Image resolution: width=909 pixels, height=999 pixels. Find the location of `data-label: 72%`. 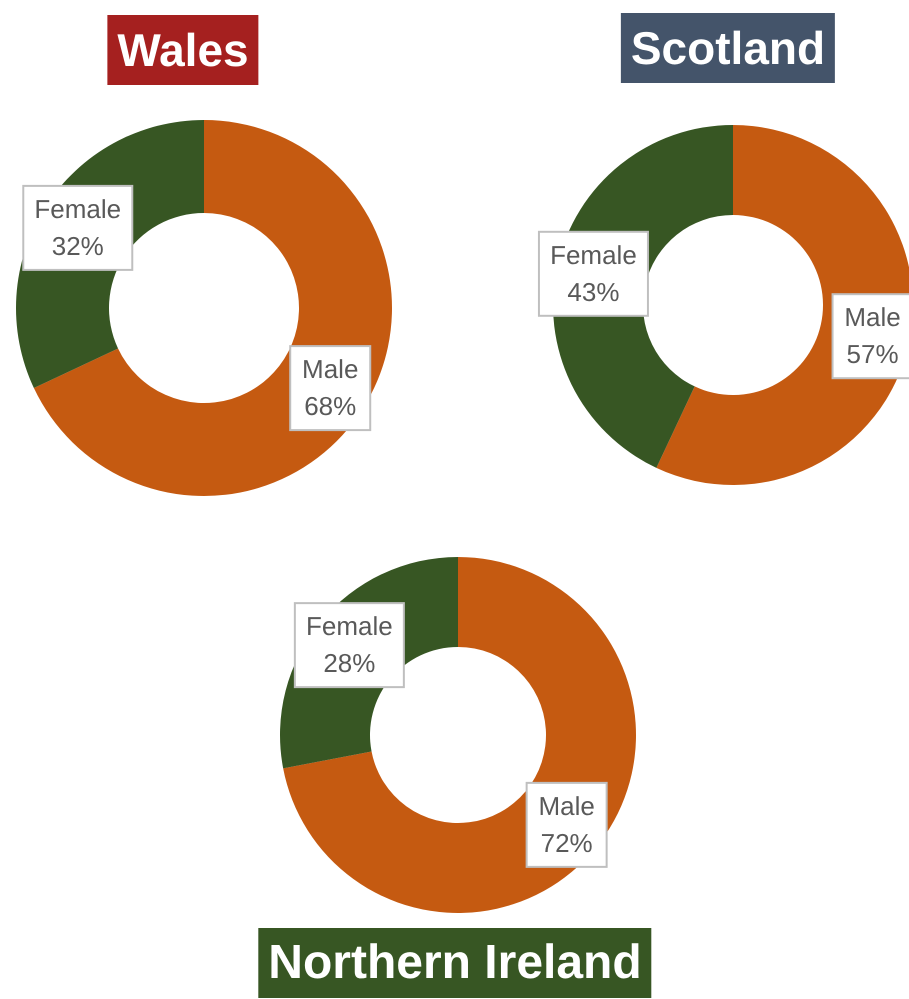

data-label: 72% is located at coordinates (566, 843).